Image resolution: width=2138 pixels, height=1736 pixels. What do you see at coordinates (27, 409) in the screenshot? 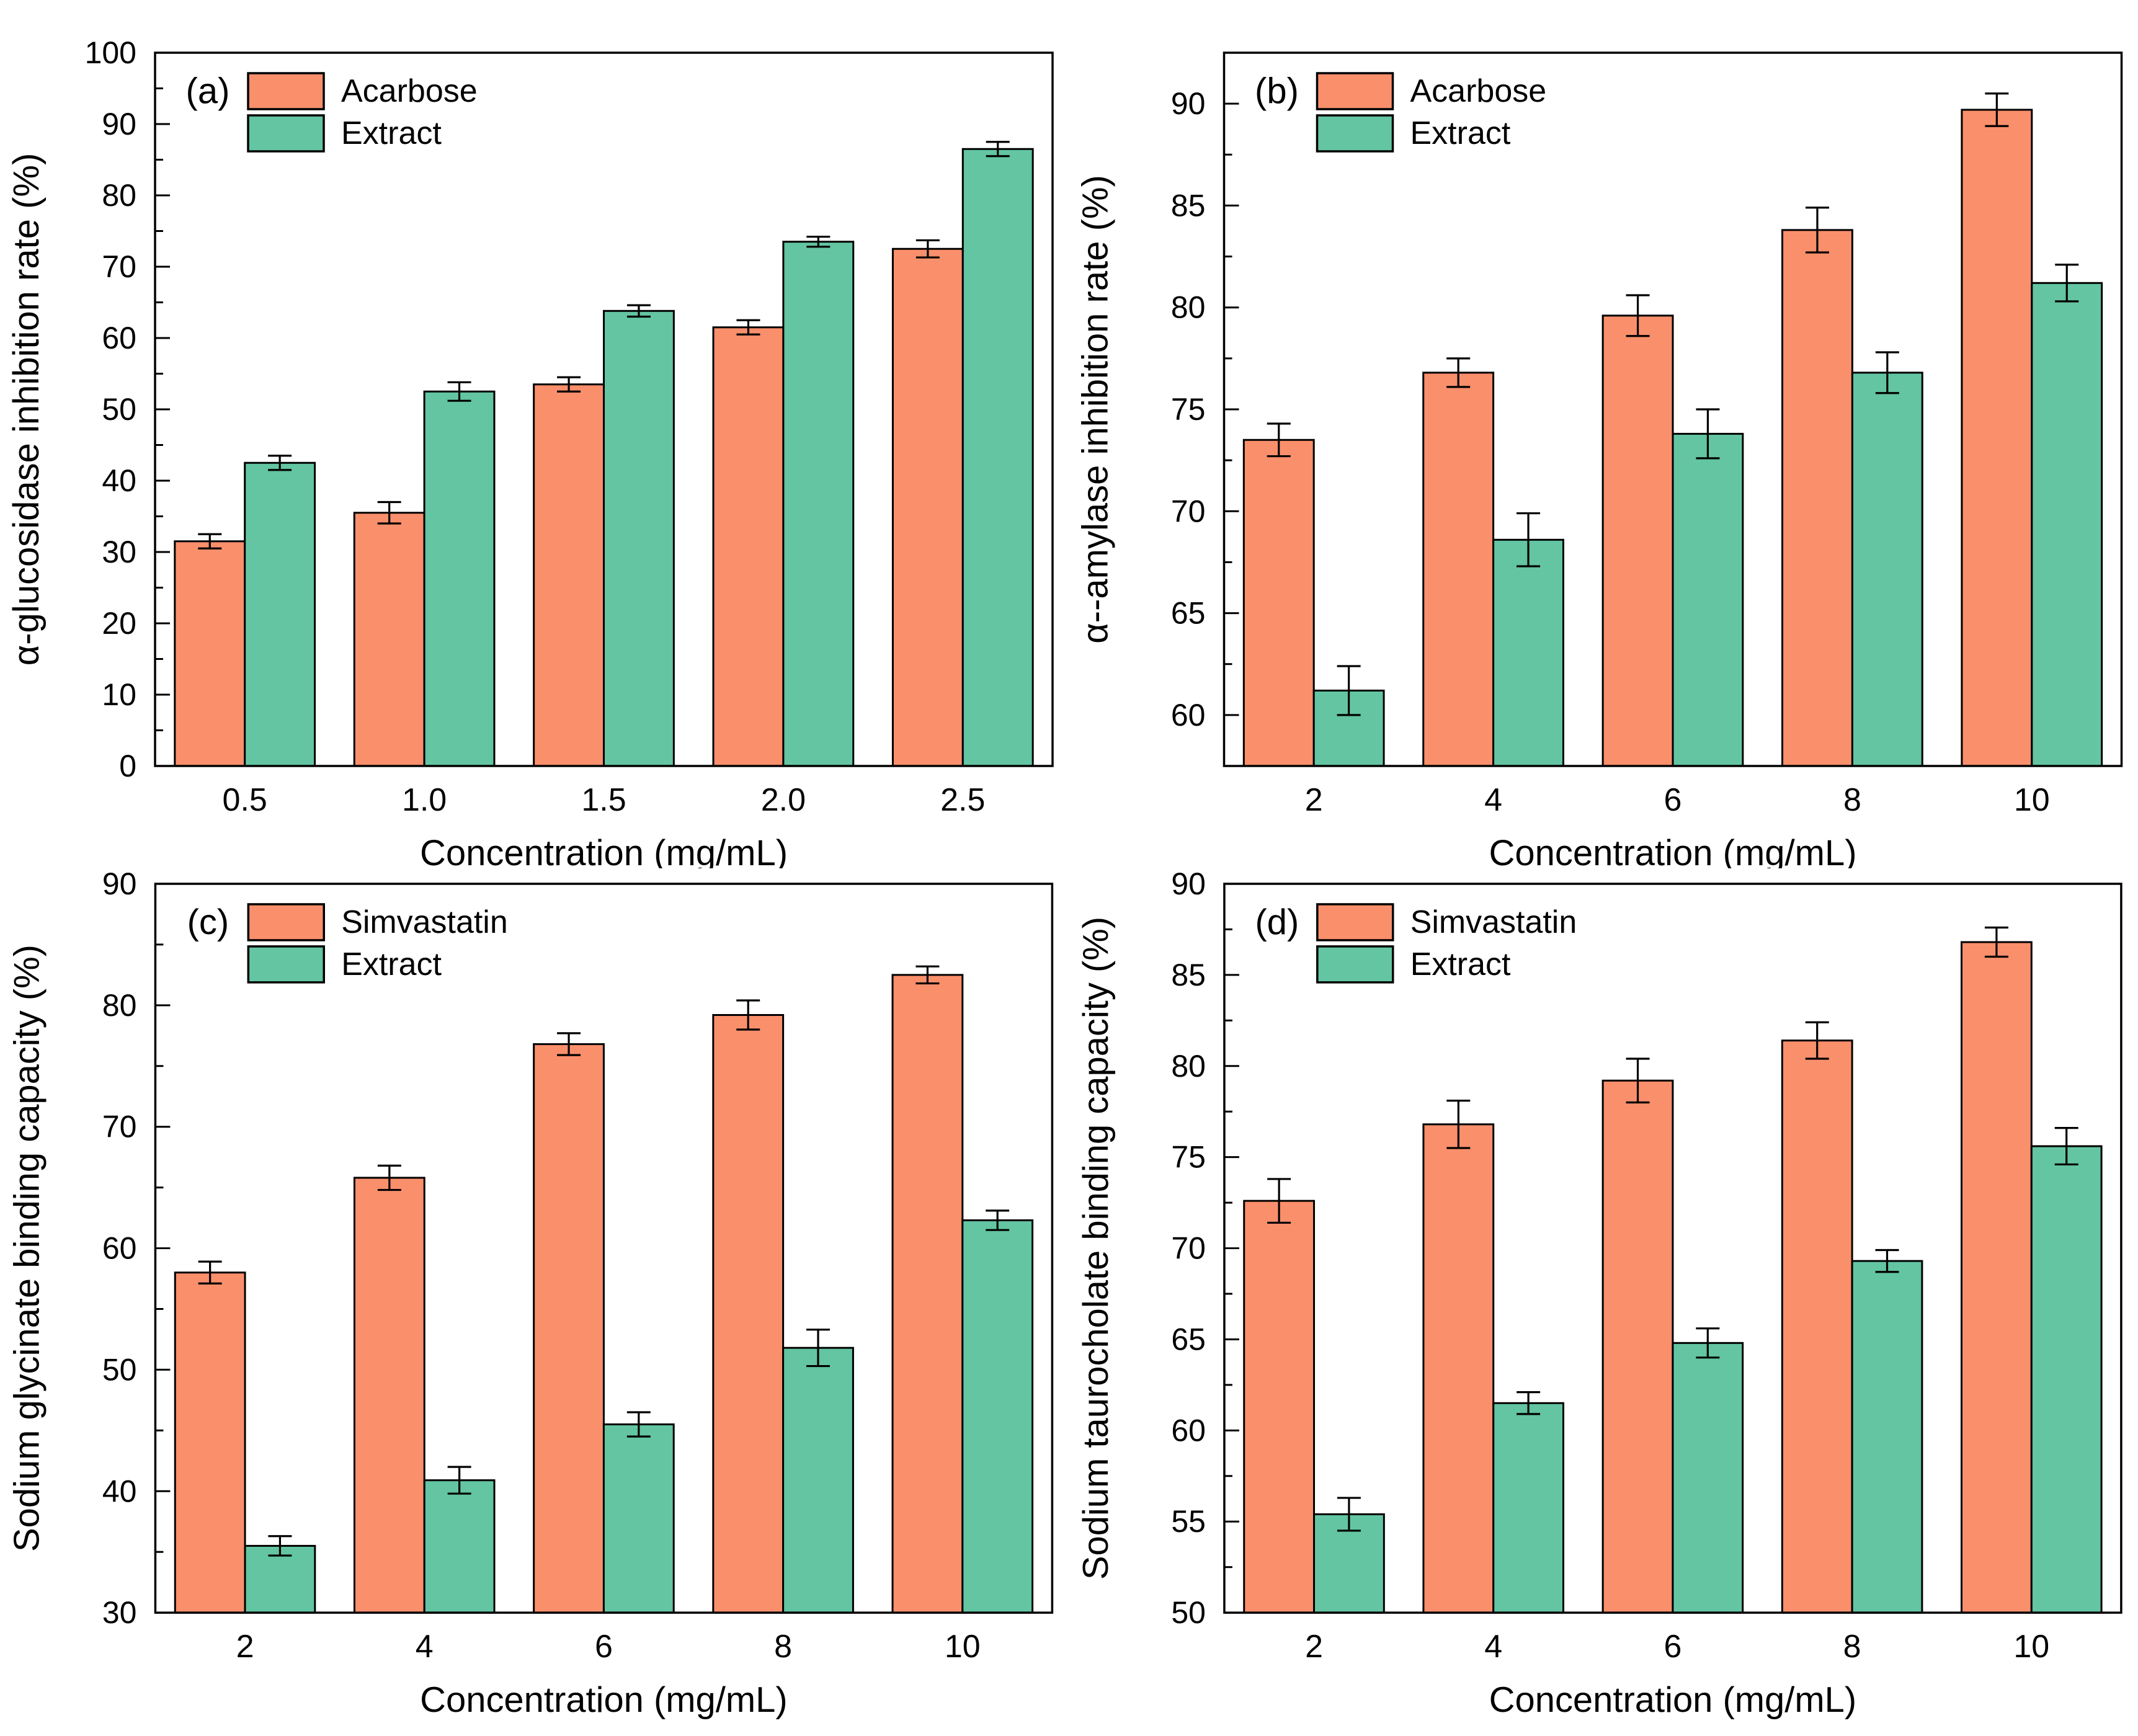
I see `y-axis-title: α-glucosidase inhibition rate (%)` at bounding box center [27, 409].